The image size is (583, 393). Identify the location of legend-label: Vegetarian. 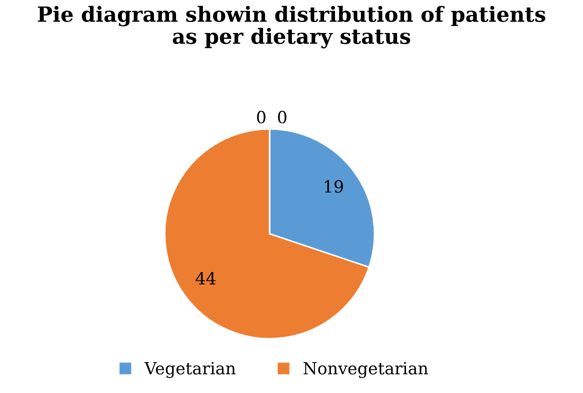
(190, 370).